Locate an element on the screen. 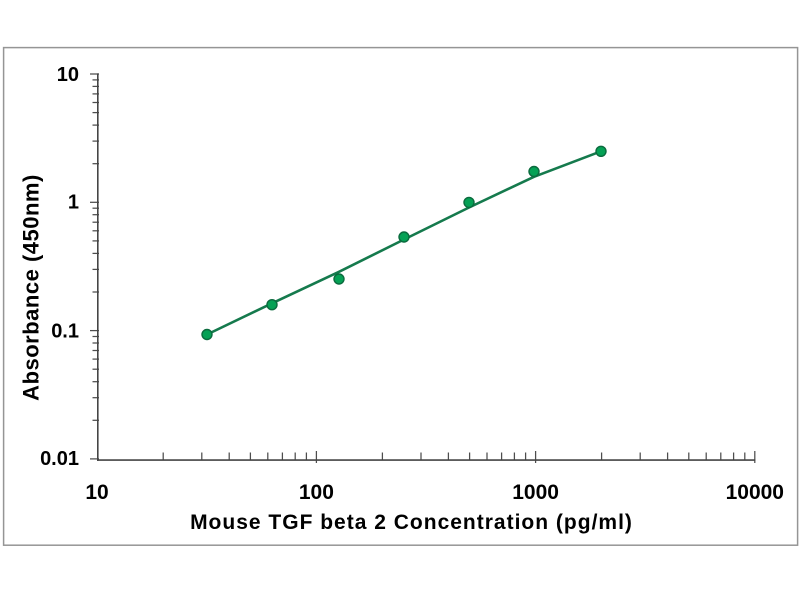 This screenshot has width=800, height=605. svg-text: 100 is located at coordinates (316, 492).